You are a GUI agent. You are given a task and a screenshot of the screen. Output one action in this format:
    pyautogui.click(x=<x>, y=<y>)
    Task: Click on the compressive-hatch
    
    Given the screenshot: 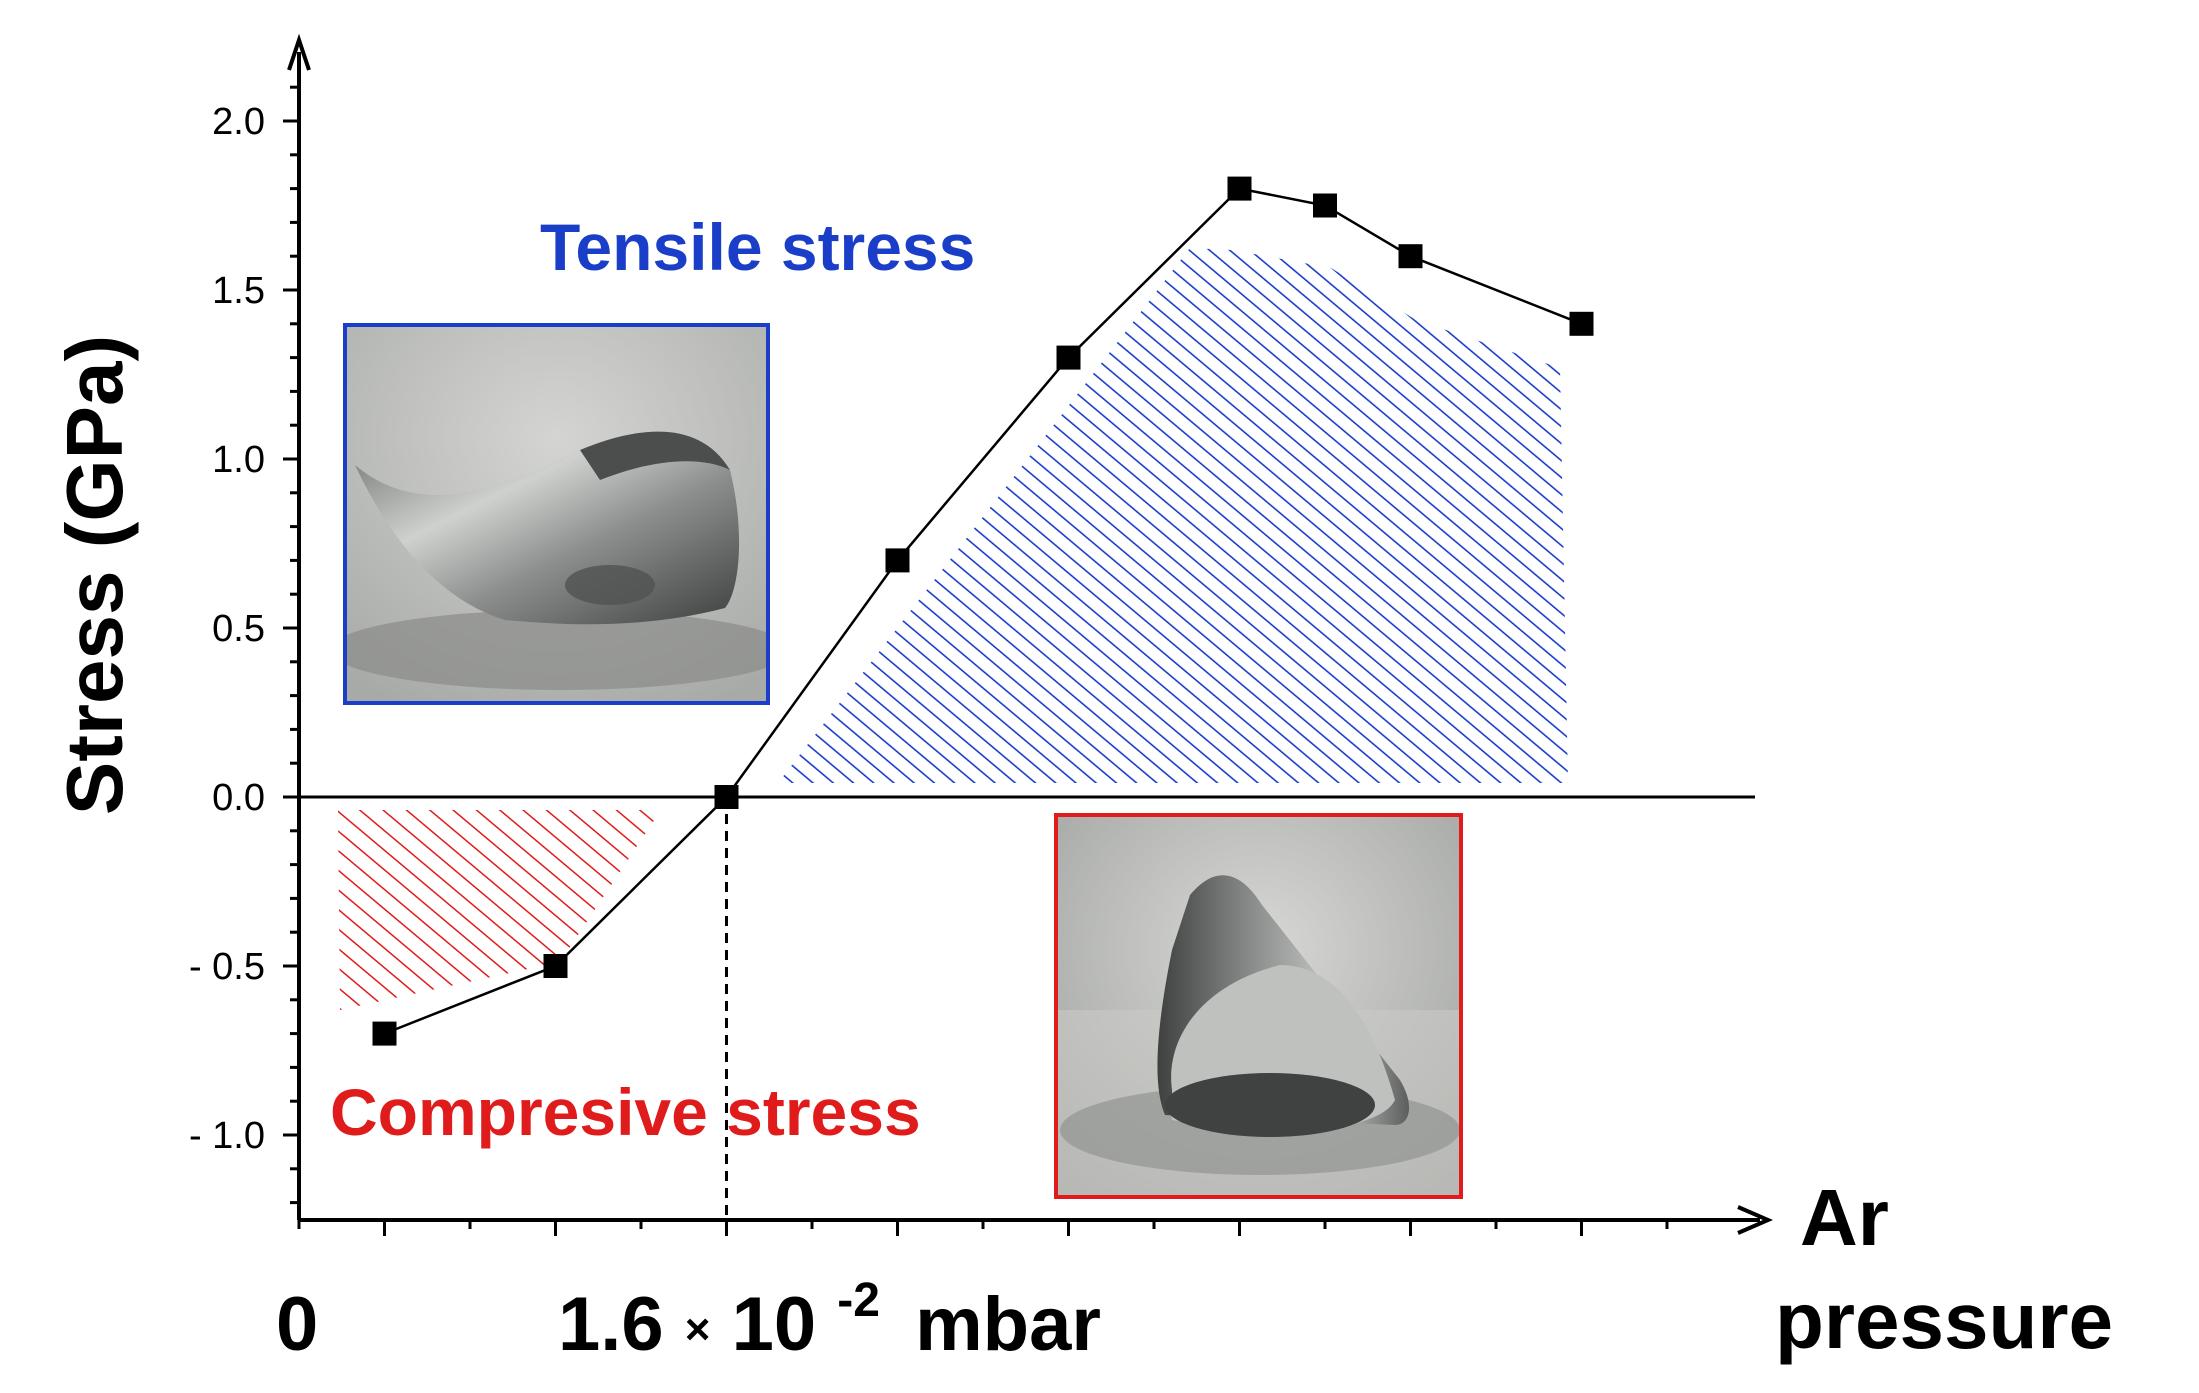 What is the action you would take?
    pyautogui.click(x=499, y=910)
    